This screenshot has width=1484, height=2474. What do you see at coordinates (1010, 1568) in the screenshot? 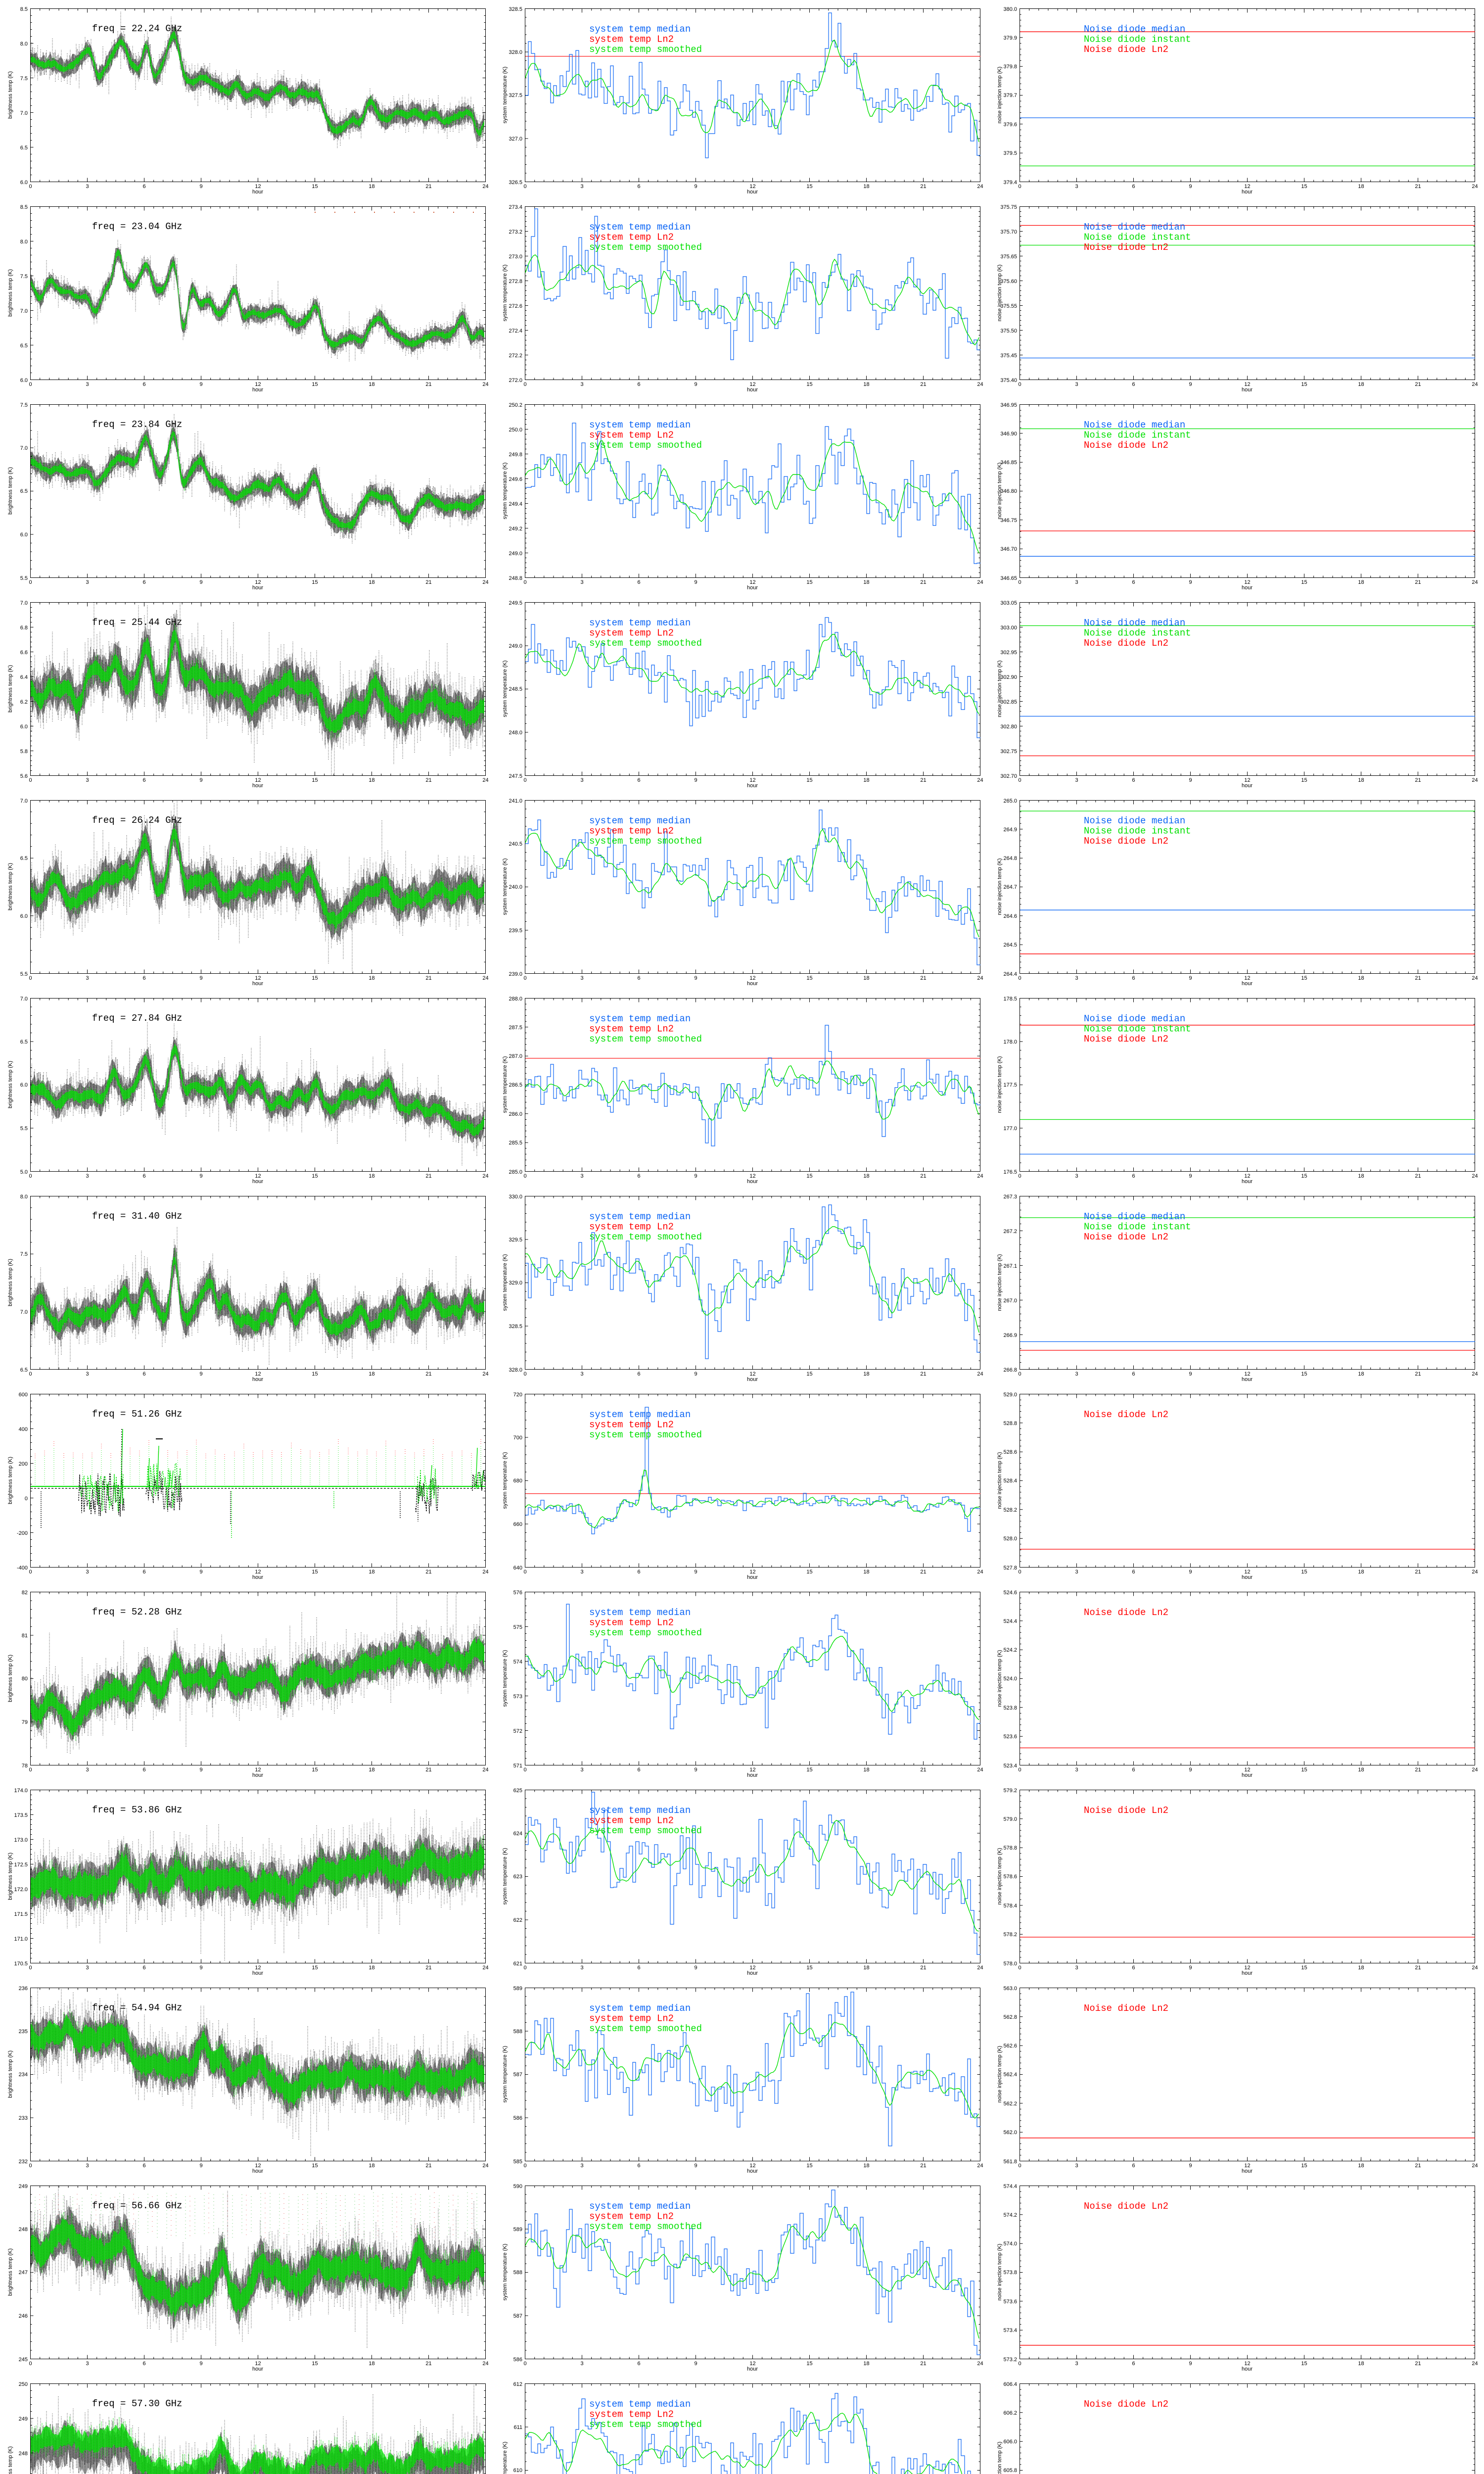
I see `svg-text: 527.8` at bounding box center [1010, 1568].